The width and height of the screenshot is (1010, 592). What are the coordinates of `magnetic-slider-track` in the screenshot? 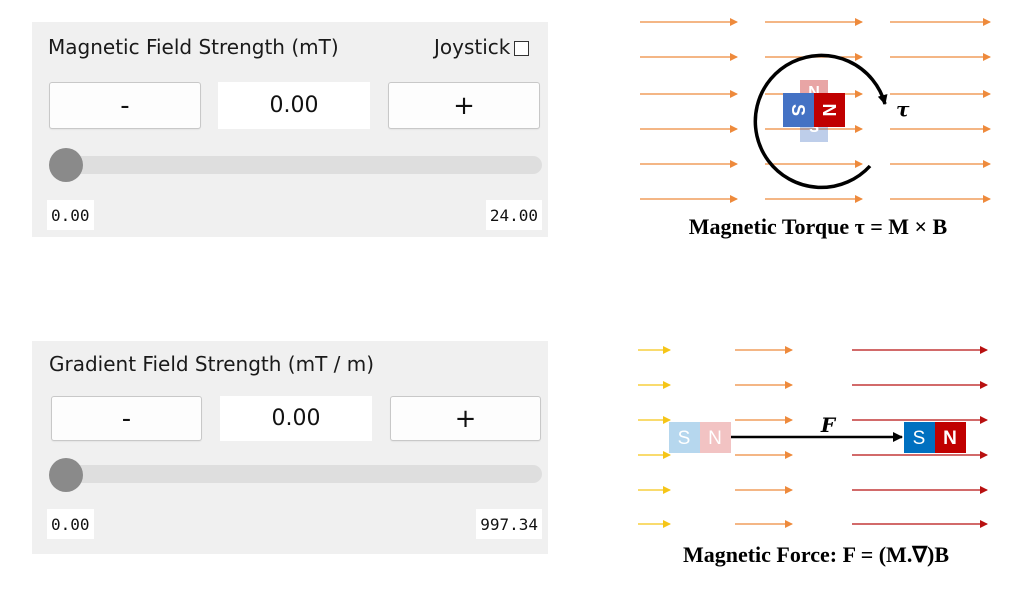 It's located at (296, 165).